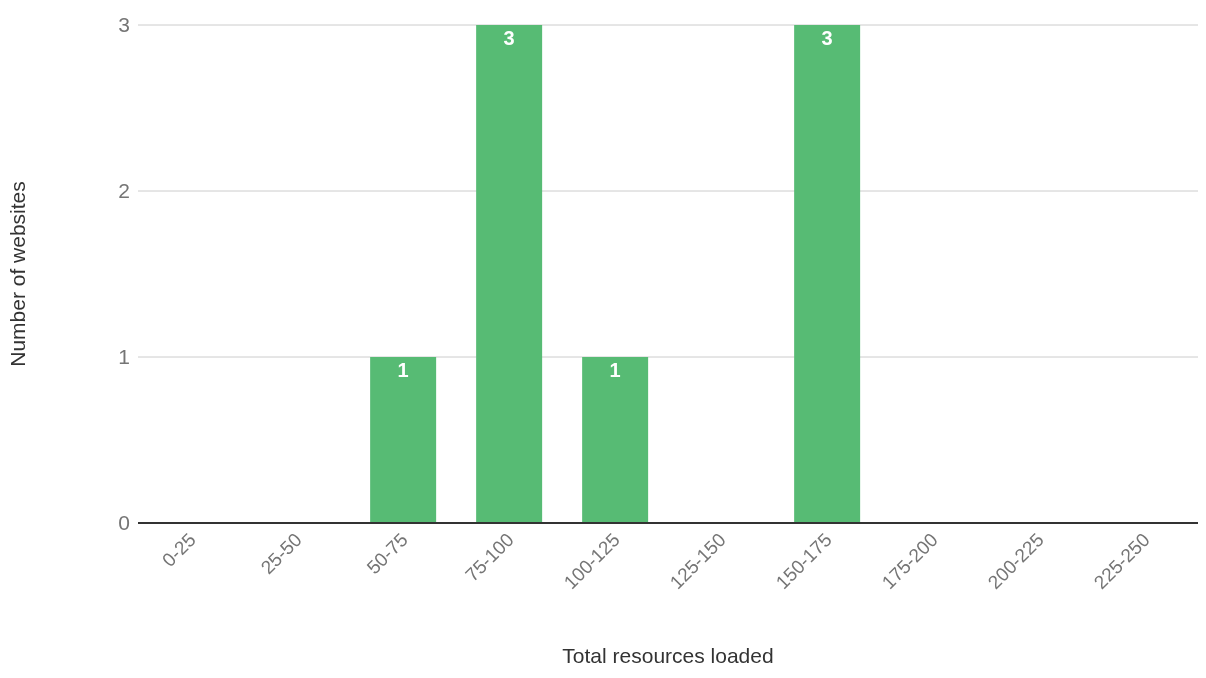  What do you see at coordinates (124, 25) in the screenshot?
I see `y-tick-label: 3` at bounding box center [124, 25].